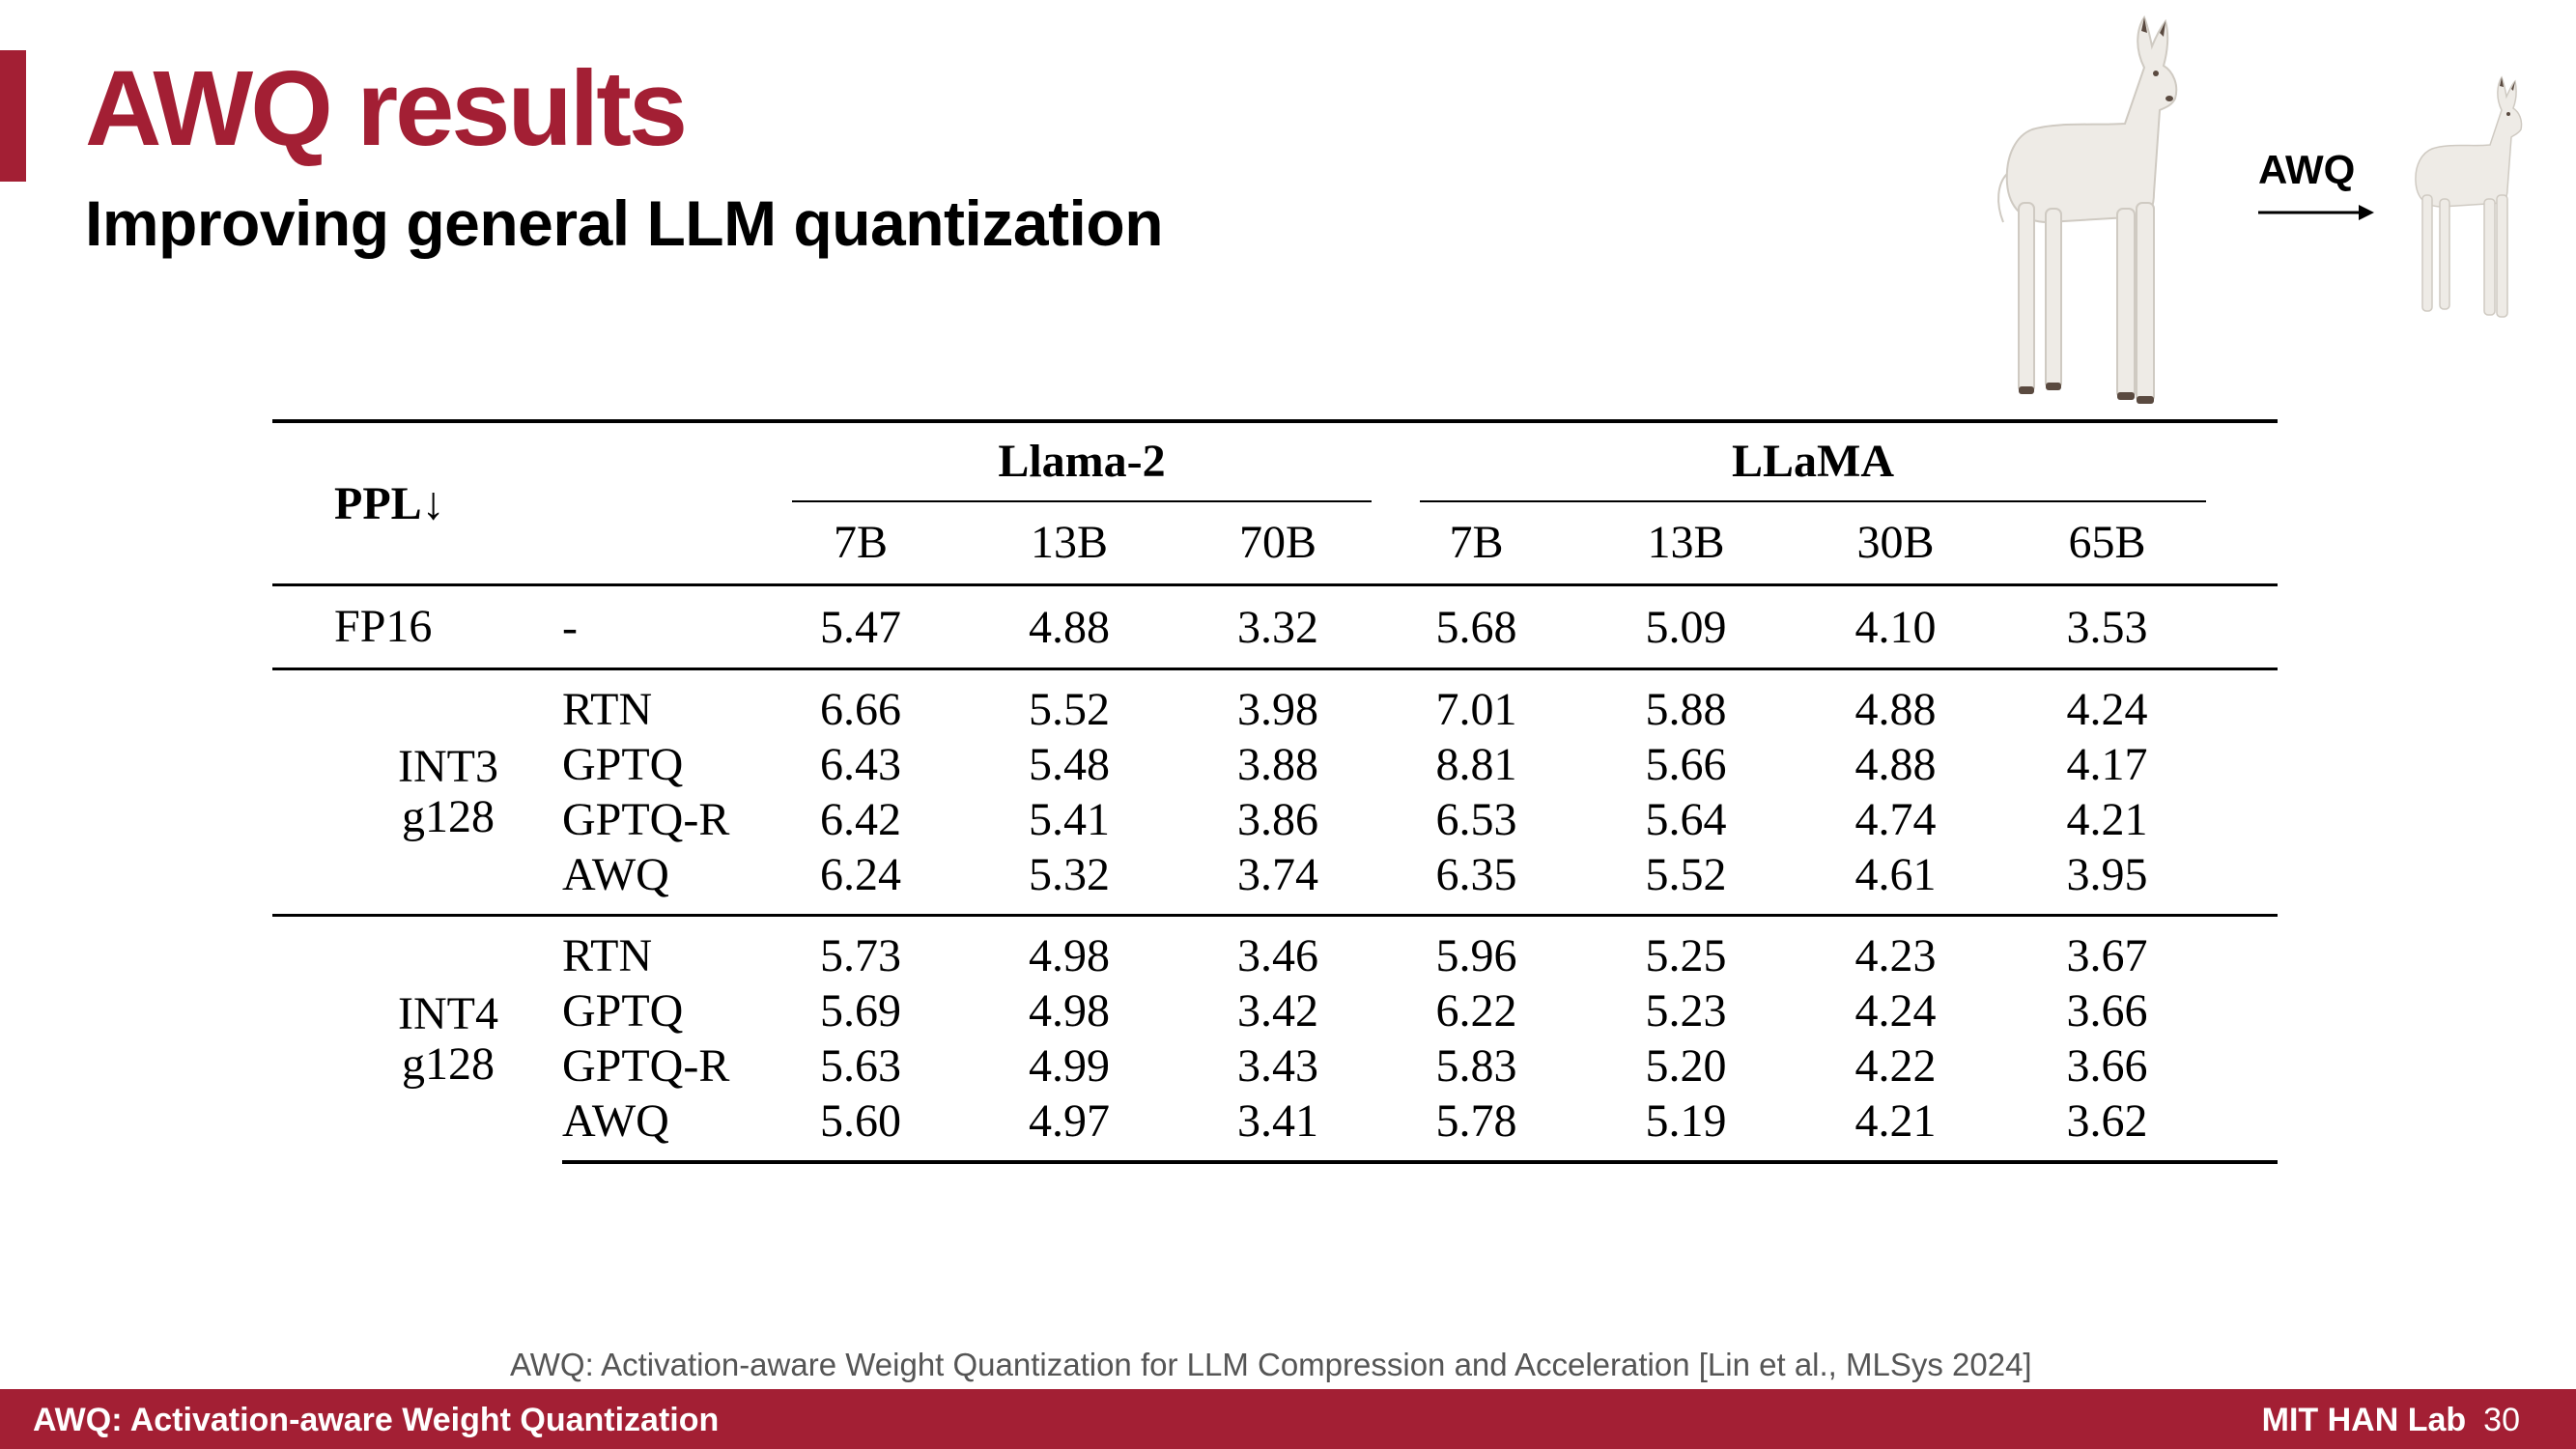 This screenshot has width=2576, height=1449. Describe the element at coordinates (1895, 819) in the screenshot. I see `table-cell: 4.74` at that location.